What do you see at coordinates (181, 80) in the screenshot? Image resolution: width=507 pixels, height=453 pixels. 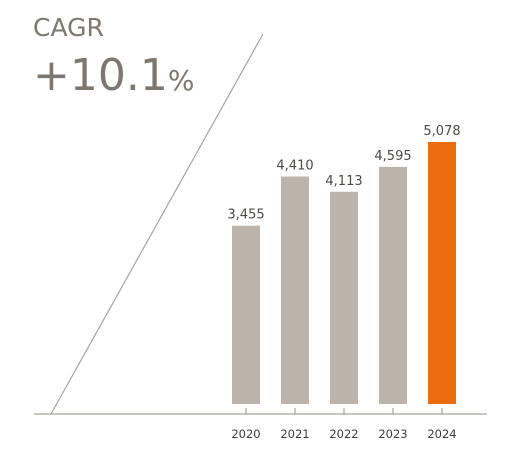 I see `cagr-unit: %` at bounding box center [181, 80].